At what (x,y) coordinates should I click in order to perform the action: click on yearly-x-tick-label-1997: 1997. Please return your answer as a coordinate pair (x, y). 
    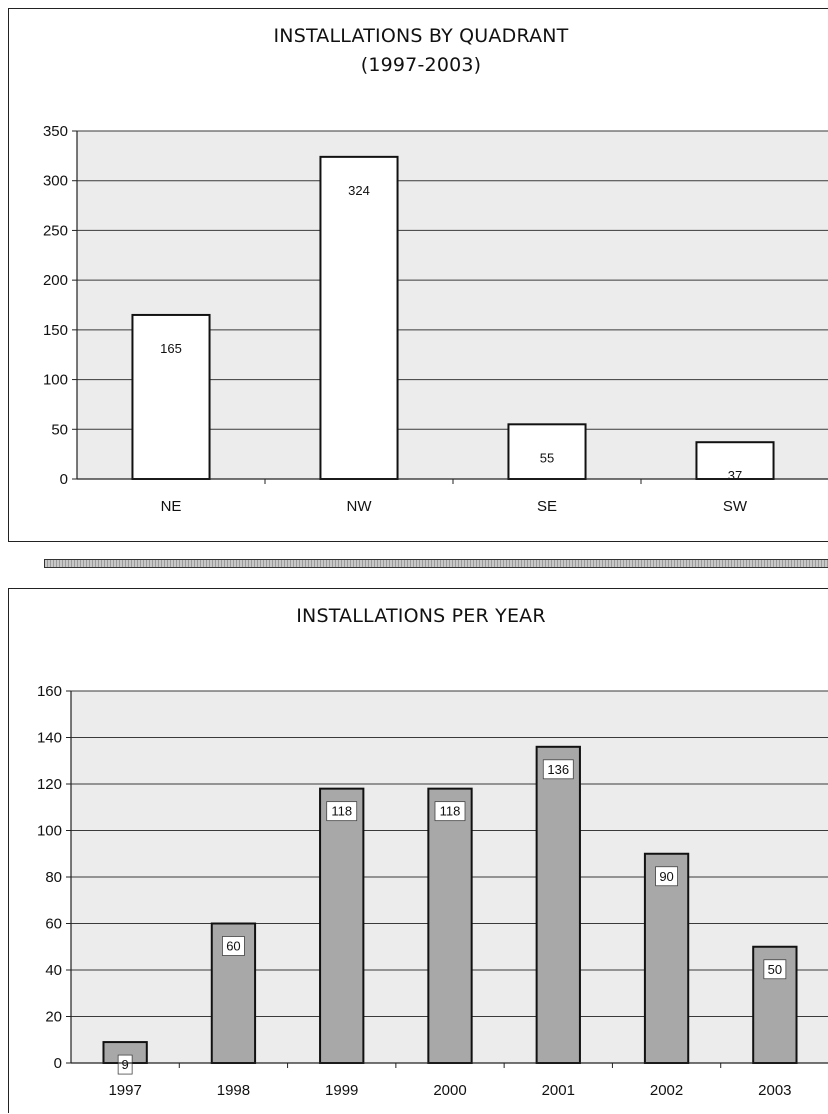
    Looking at the image, I should click on (124, 1090).